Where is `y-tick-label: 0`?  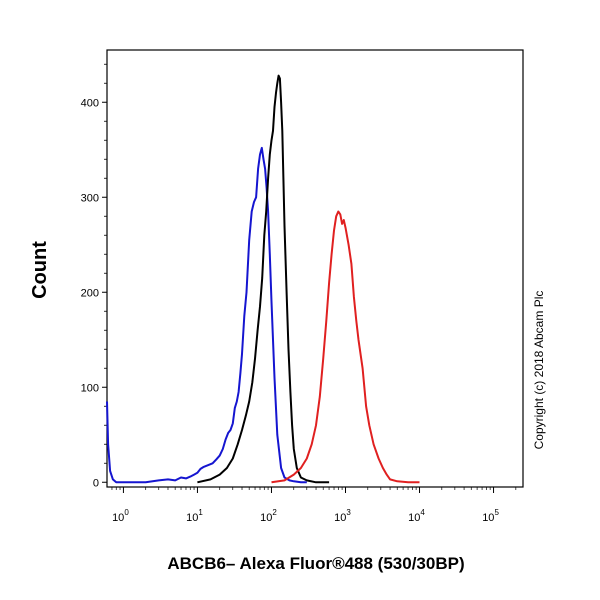
y-tick-label: 0 is located at coordinates (96, 483).